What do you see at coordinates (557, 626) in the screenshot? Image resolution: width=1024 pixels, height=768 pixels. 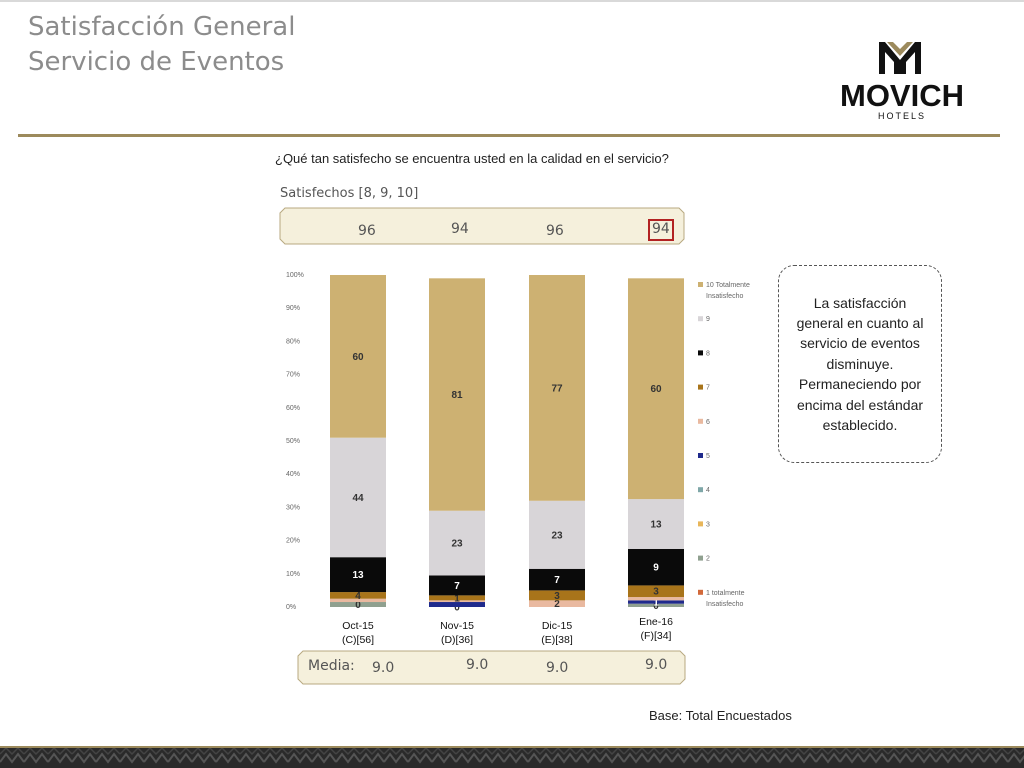 I see `x-category-label: Dic-15` at bounding box center [557, 626].